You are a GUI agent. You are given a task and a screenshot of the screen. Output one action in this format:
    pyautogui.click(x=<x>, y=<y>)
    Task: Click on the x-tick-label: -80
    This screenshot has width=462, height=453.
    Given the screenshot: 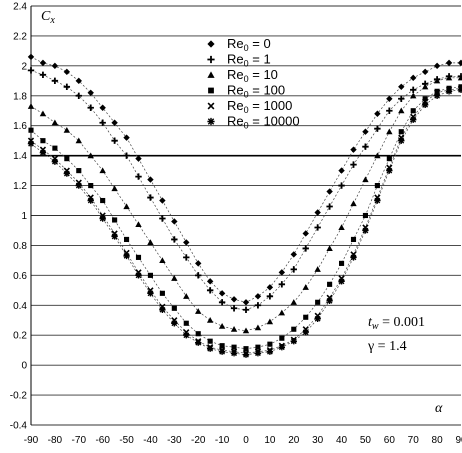 What is the action you would take?
    pyautogui.click(x=55, y=440)
    